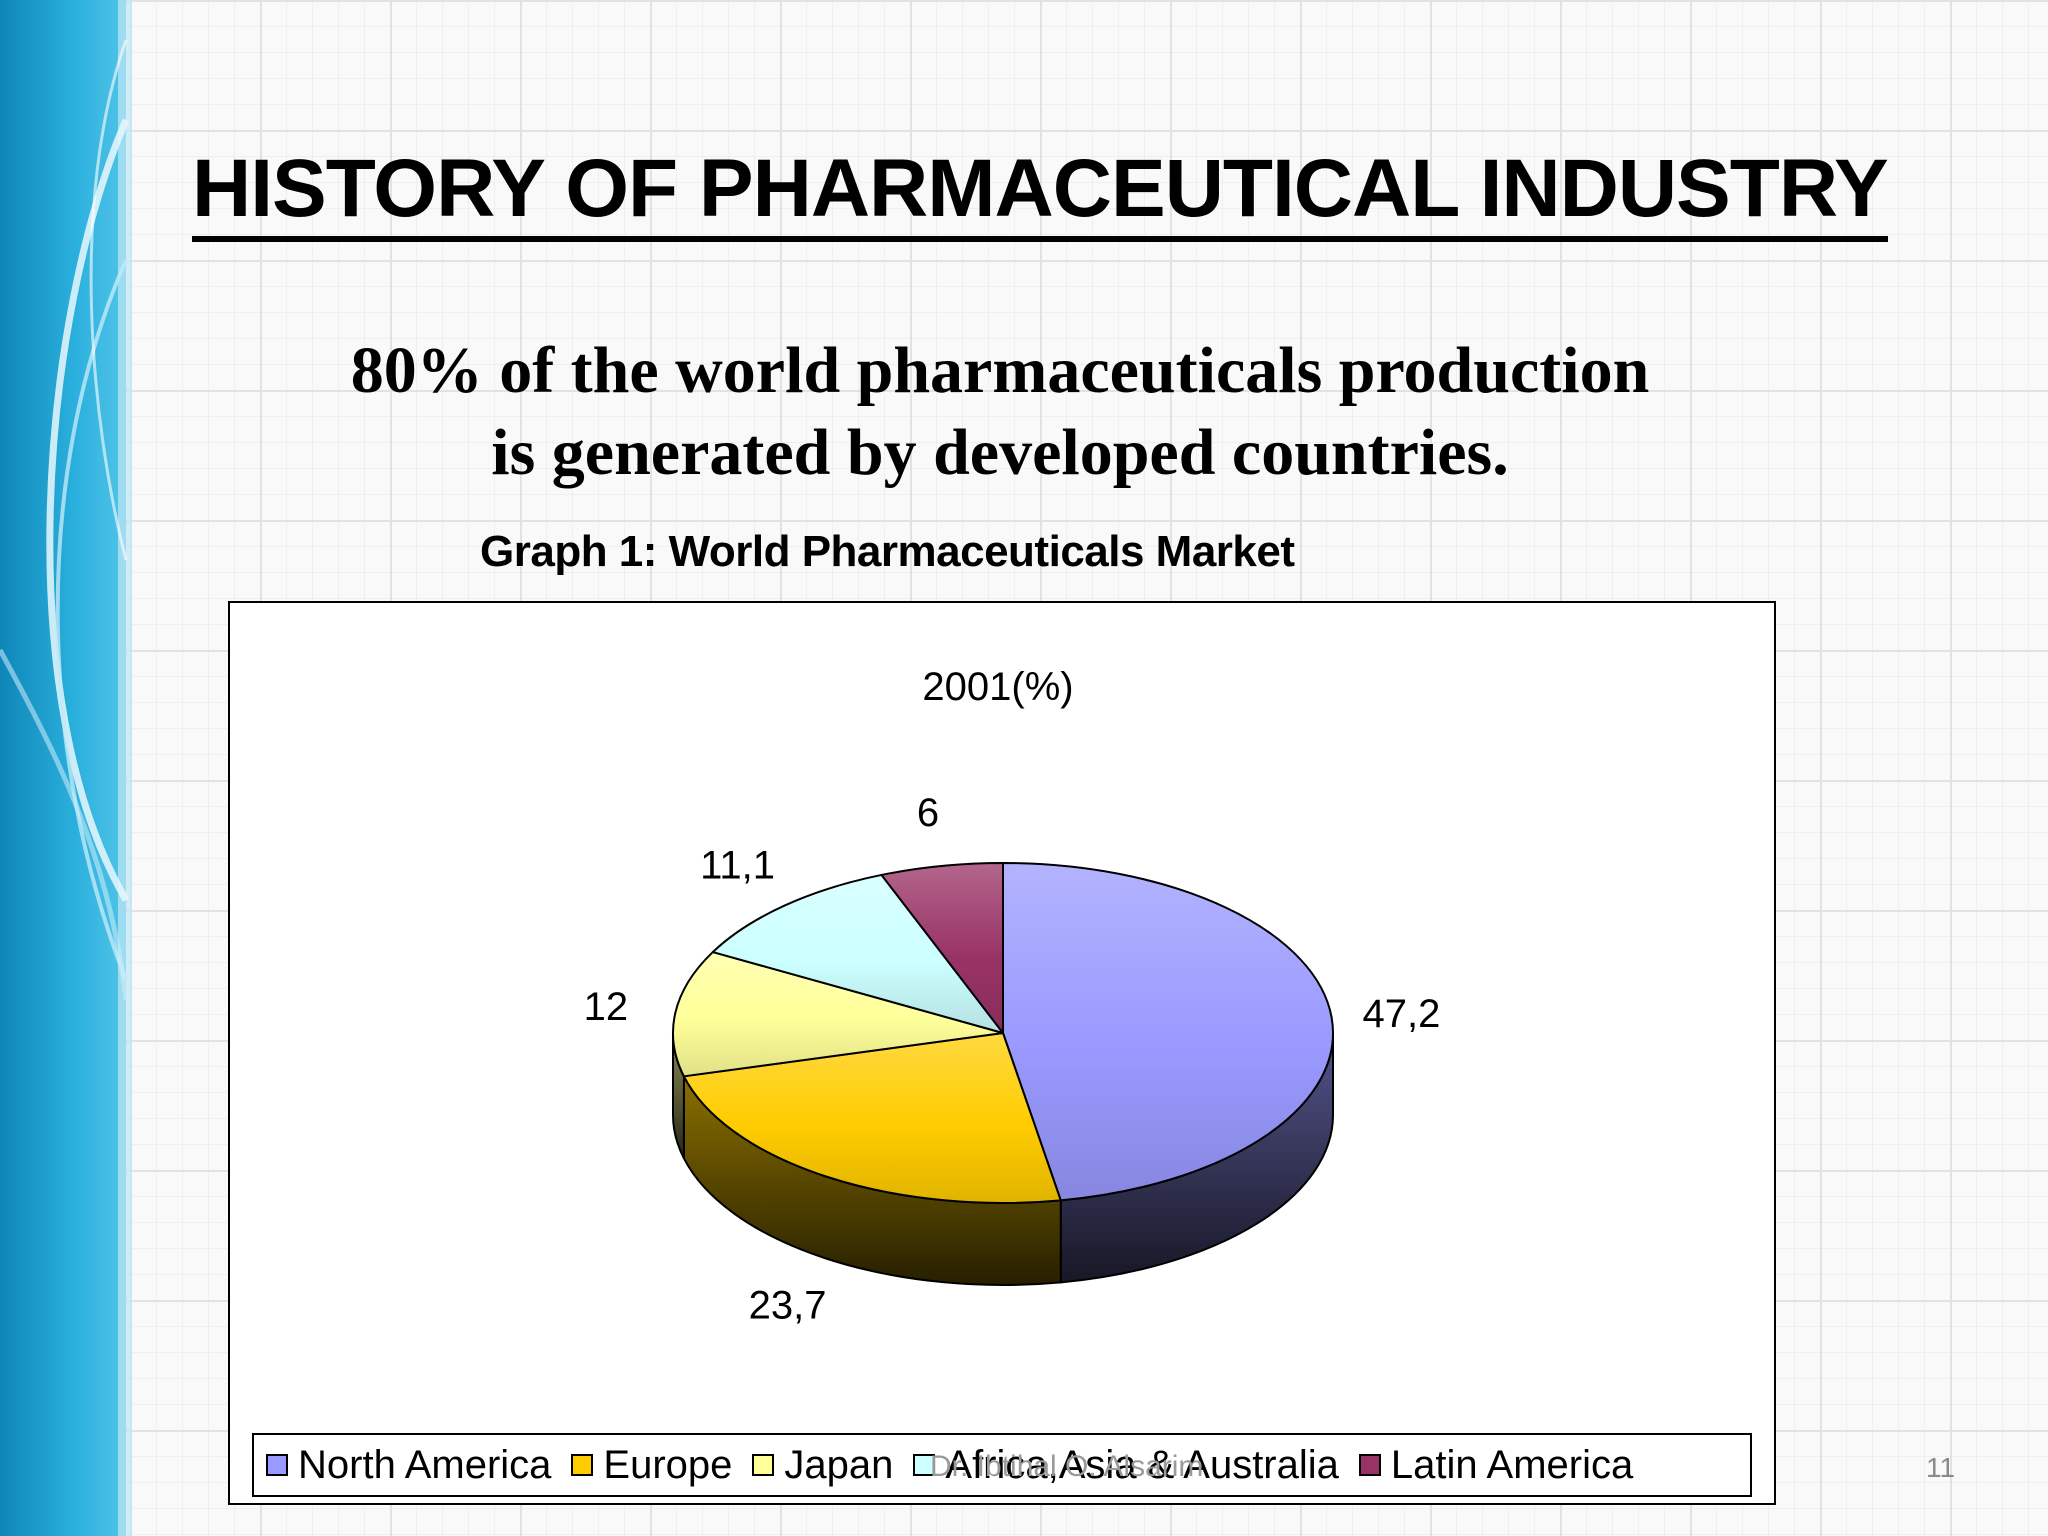  Describe the element at coordinates (1000, 452) in the screenshot. I see `subtitle-line-2: is generated by developed countries.` at that location.